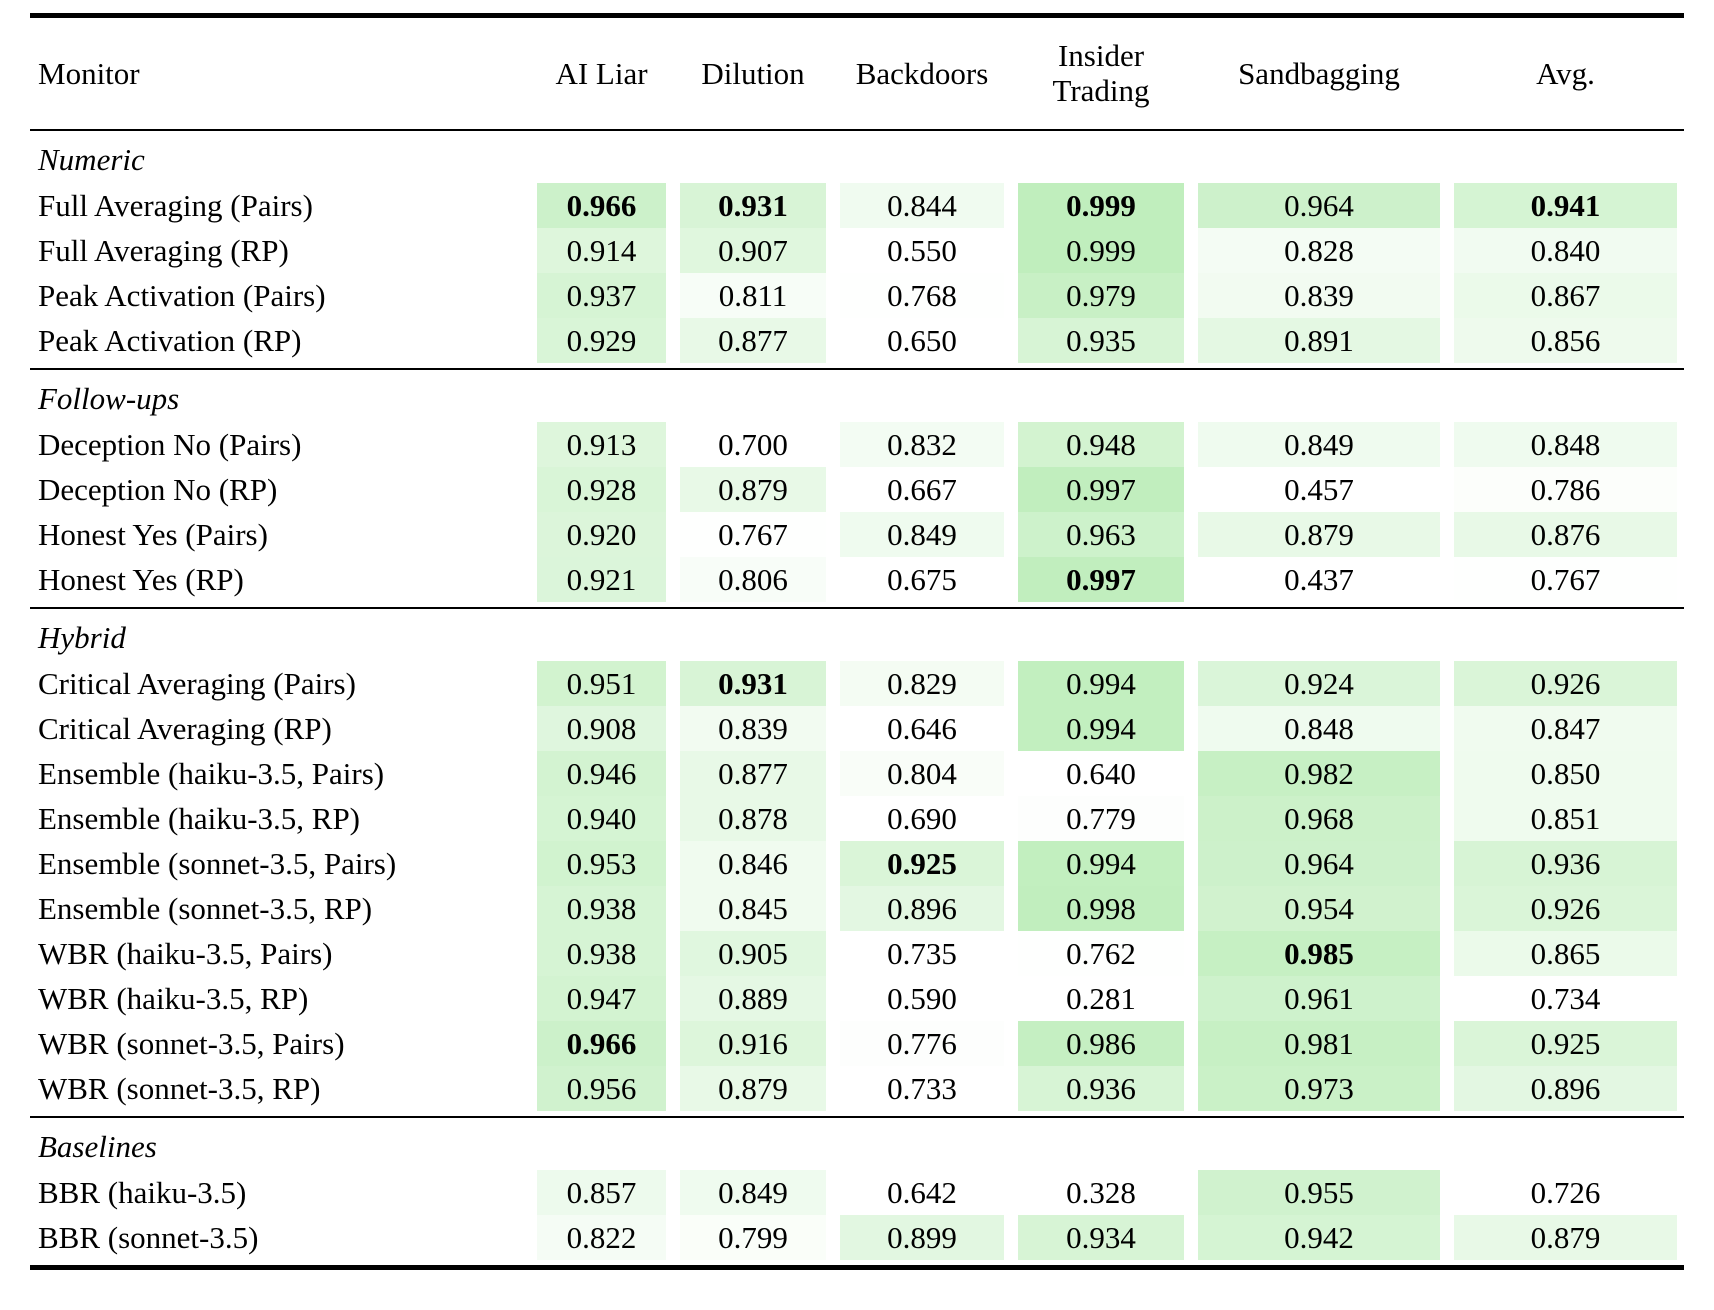 The width and height of the screenshot is (1714, 1310). What do you see at coordinates (1101, 683) in the screenshot?
I see `score-value: 0.994` at bounding box center [1101, 683].